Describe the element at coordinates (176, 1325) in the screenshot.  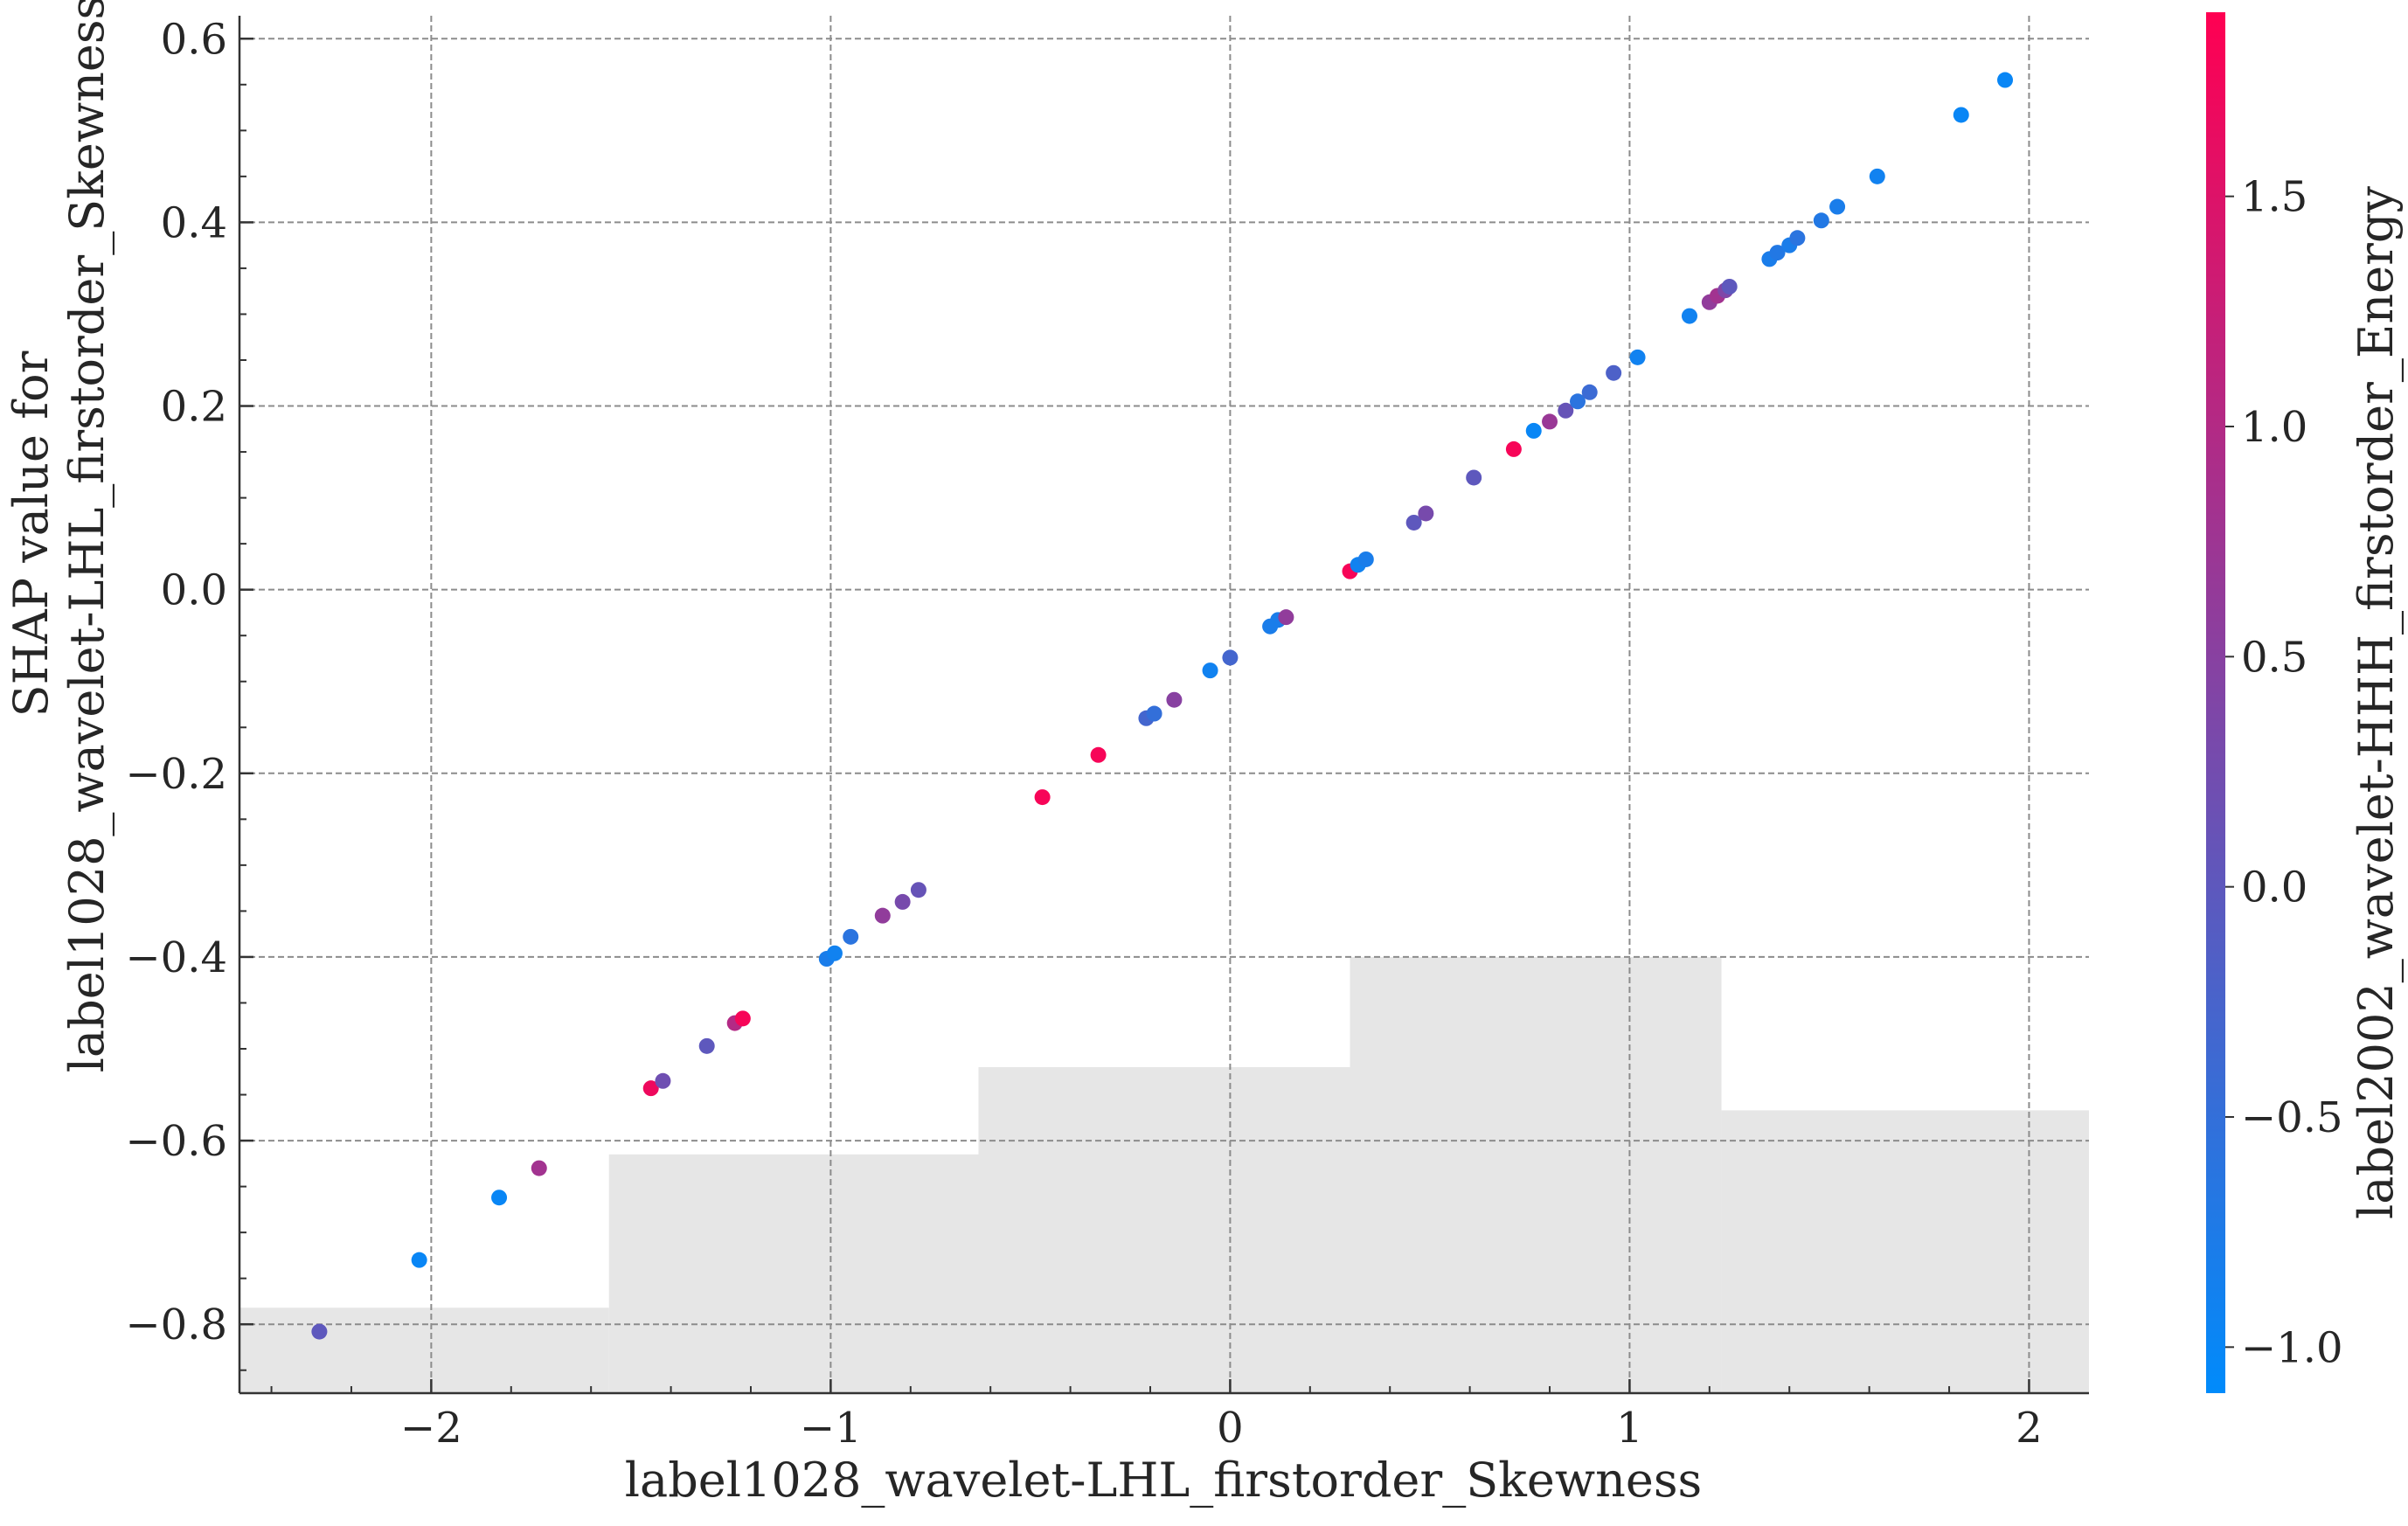
I see `y-tick-label: −0.8` at that location.